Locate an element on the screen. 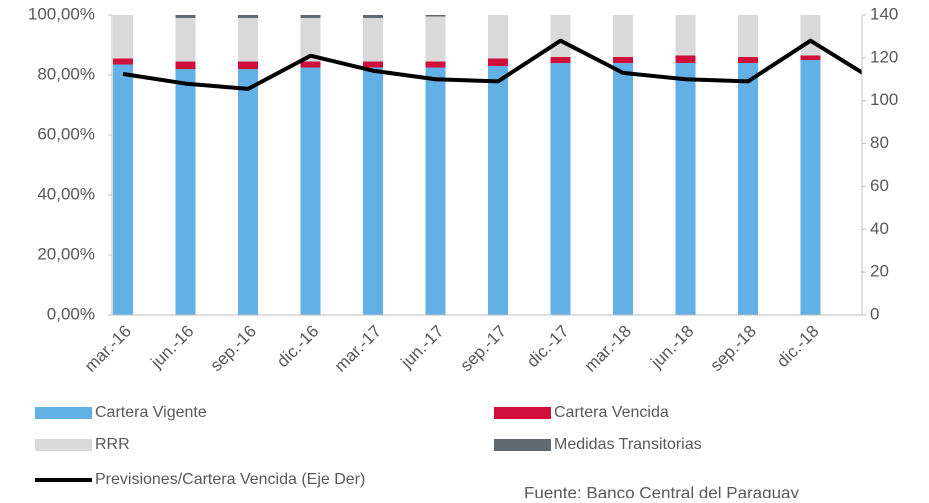 The image size is (929, 503). legend-label: Cartera Vigente is located at coordinates (151, 412).